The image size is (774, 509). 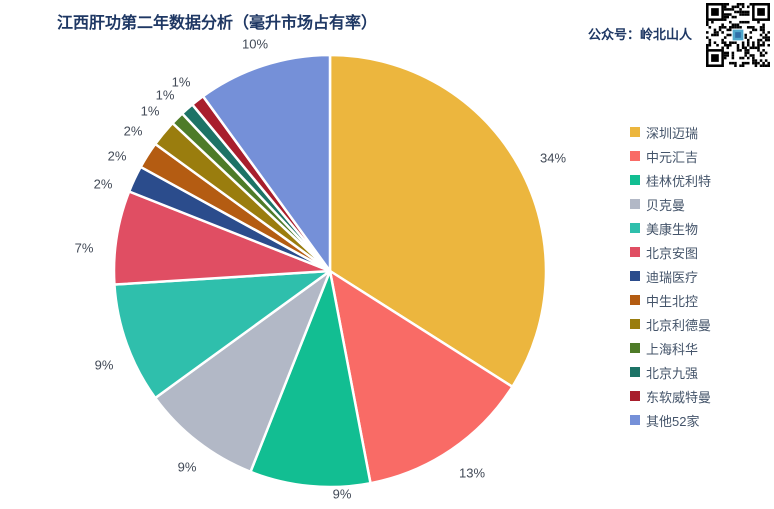 I want to click on legend-label: 贝克曼, so click(x=666, y=205).